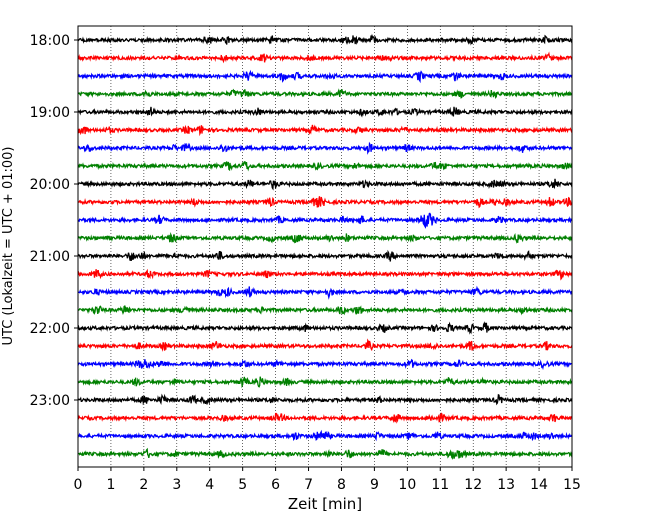  I want to click on x-tick-label: 5, so click(242, 485).